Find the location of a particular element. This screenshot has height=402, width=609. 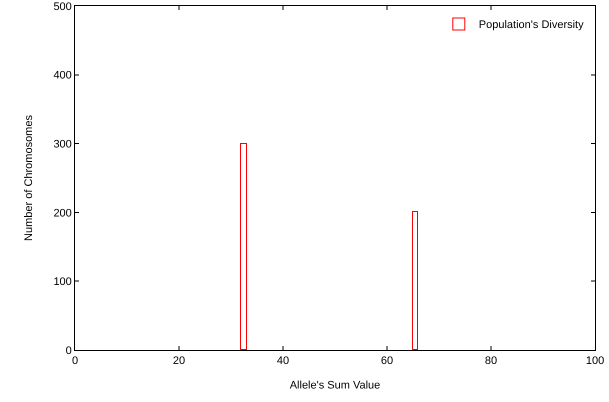

y-tick-label: 300 is located at coordinates (62, 144).